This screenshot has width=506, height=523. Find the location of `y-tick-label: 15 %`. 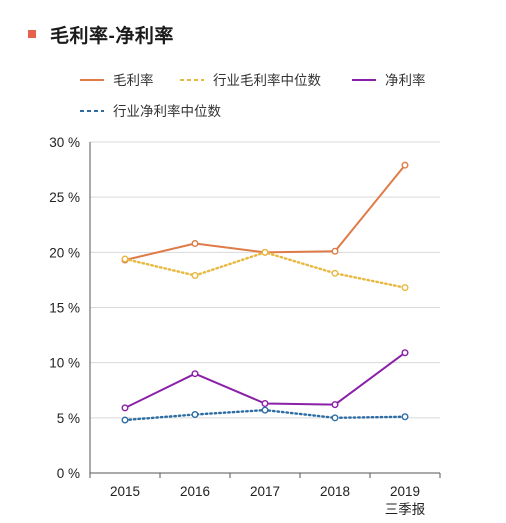

y-tick-label: 15 % is located at coordinates (64, 308).